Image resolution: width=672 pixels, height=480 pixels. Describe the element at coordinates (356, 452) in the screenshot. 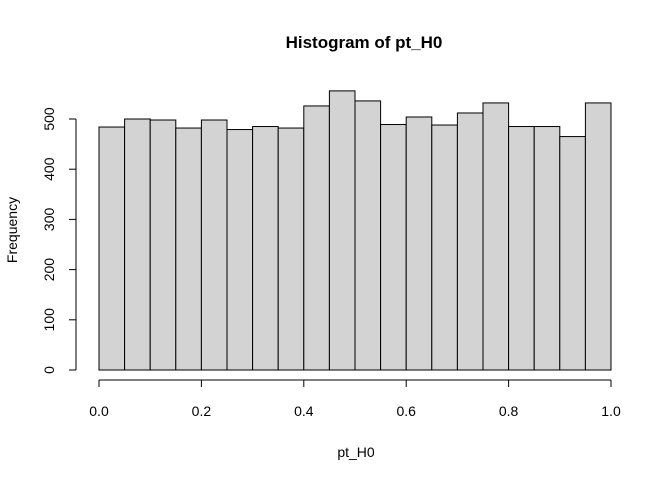

I see `x-axis-label: pt_H0` at that location.